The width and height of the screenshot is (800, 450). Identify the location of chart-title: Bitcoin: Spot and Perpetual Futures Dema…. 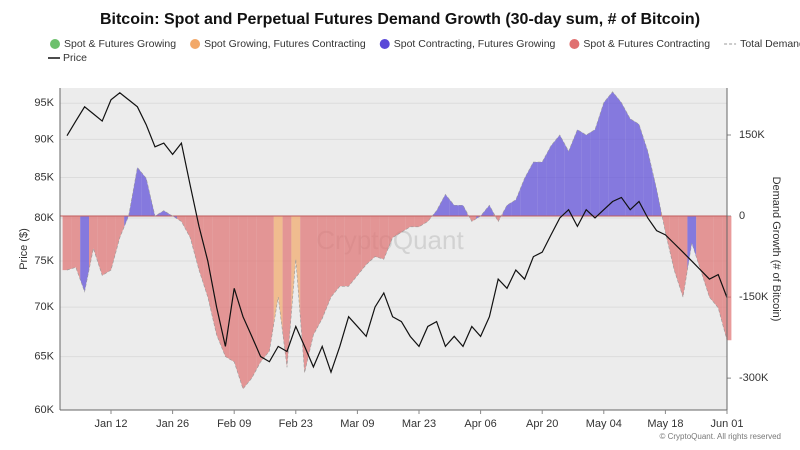
(400, 19).